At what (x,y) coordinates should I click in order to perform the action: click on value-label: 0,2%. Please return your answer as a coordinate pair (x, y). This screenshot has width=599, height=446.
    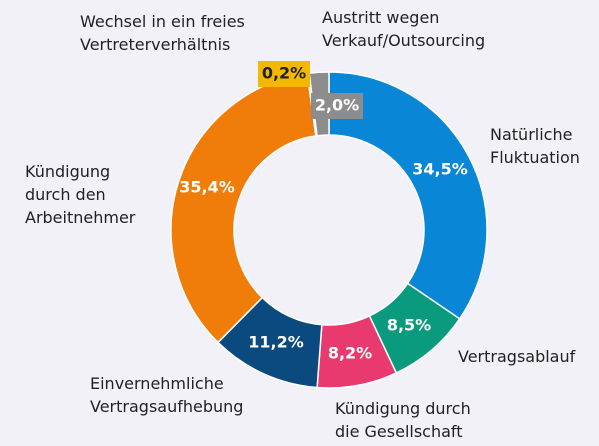
    Looking at the image, I should click on (284, 73).